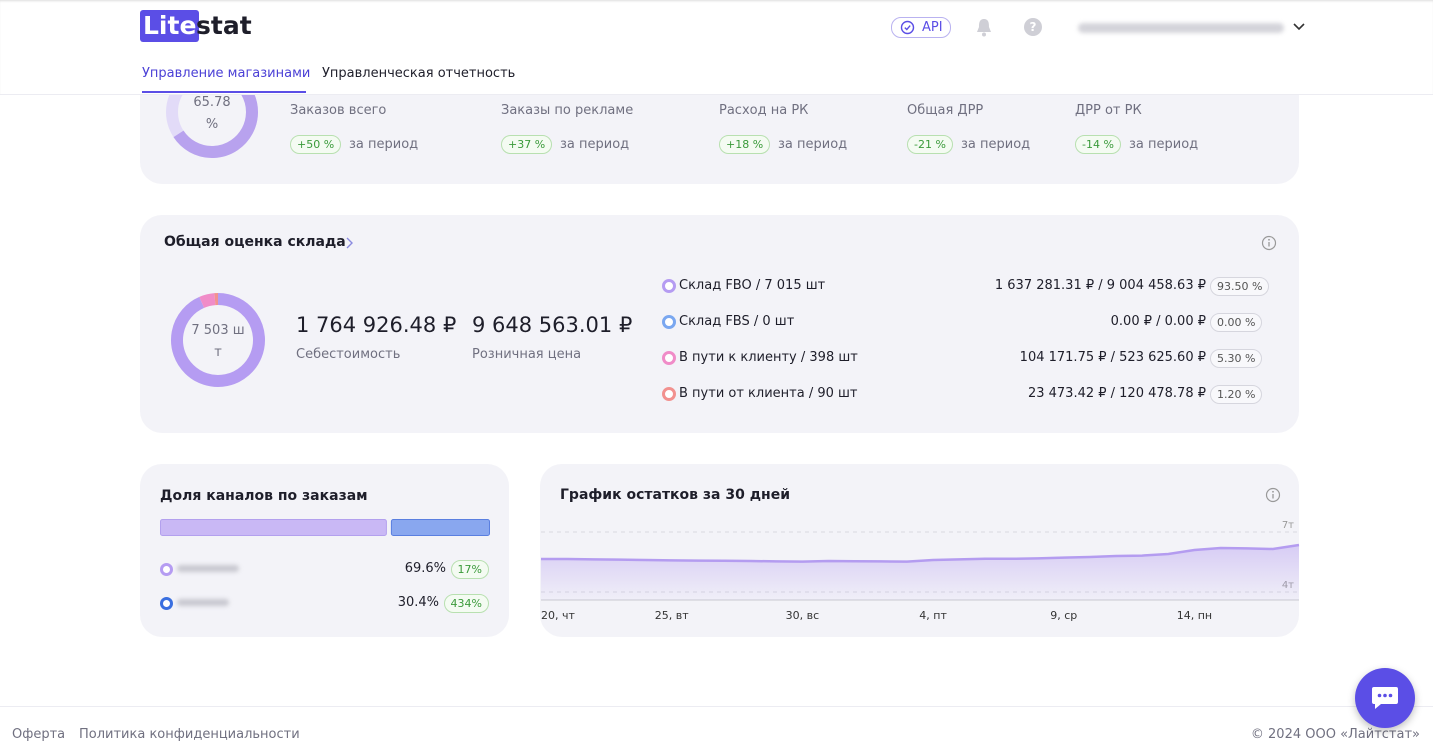 This screenshot has height=754, width=1433. What do you see at coordinates (226, 73) in the screenshot?
I see `tab-active: Управление магазинами` at bounding box center [226, 73].